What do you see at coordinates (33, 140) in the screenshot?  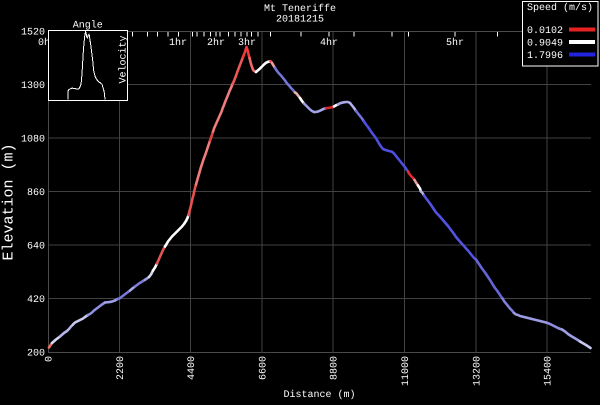 I see `svg-text: 1080` at bounding box center [33, 140].